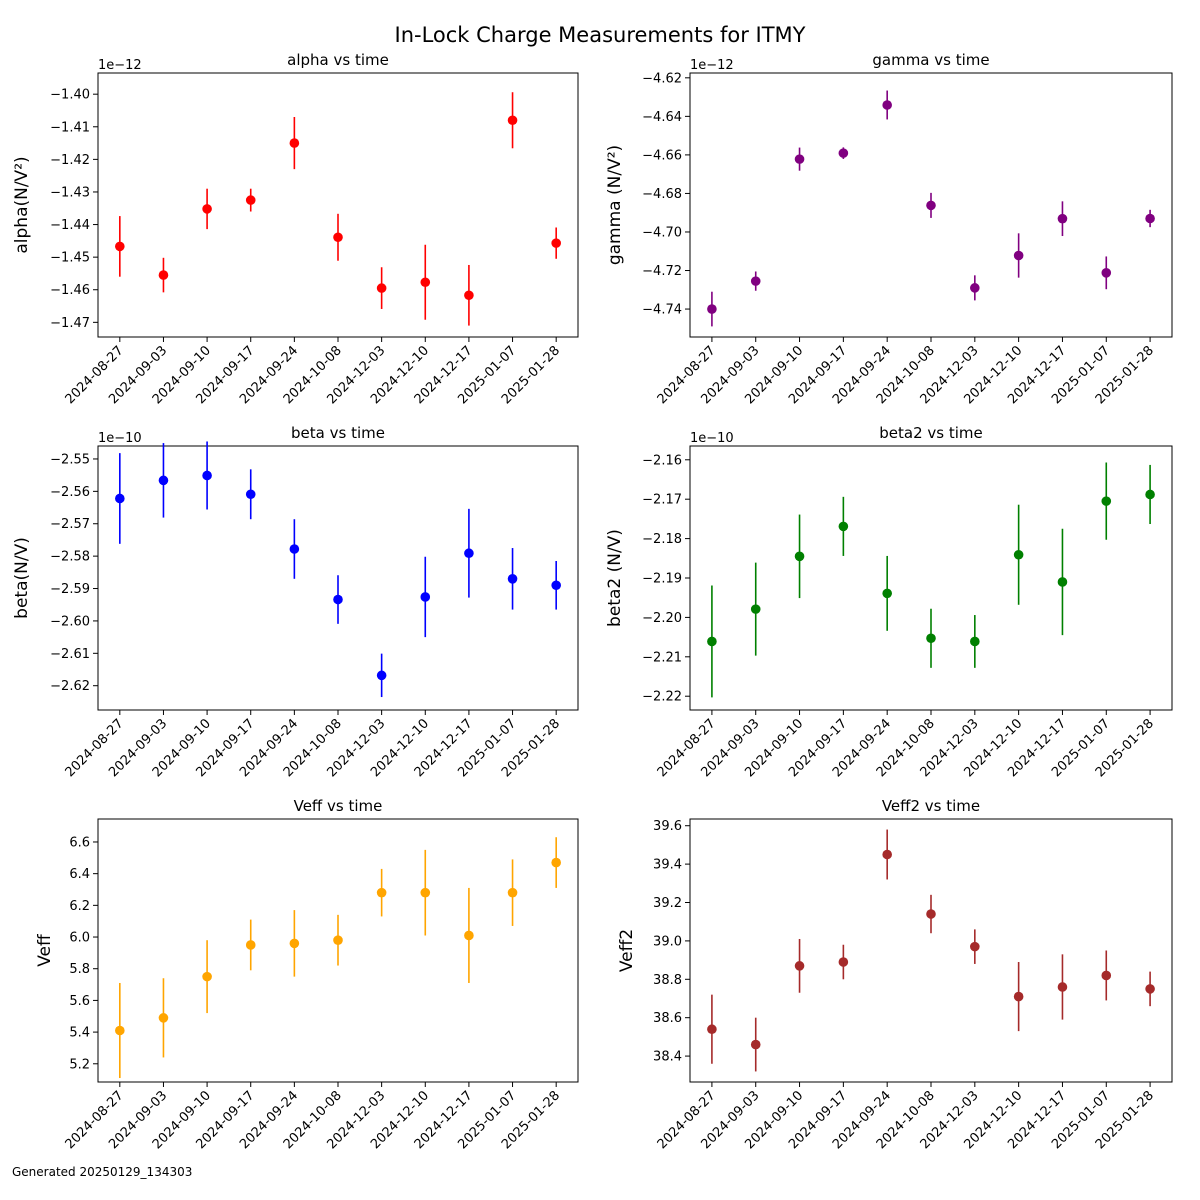  I want to click on y-tick-label: −4.70, so click(662, 232).